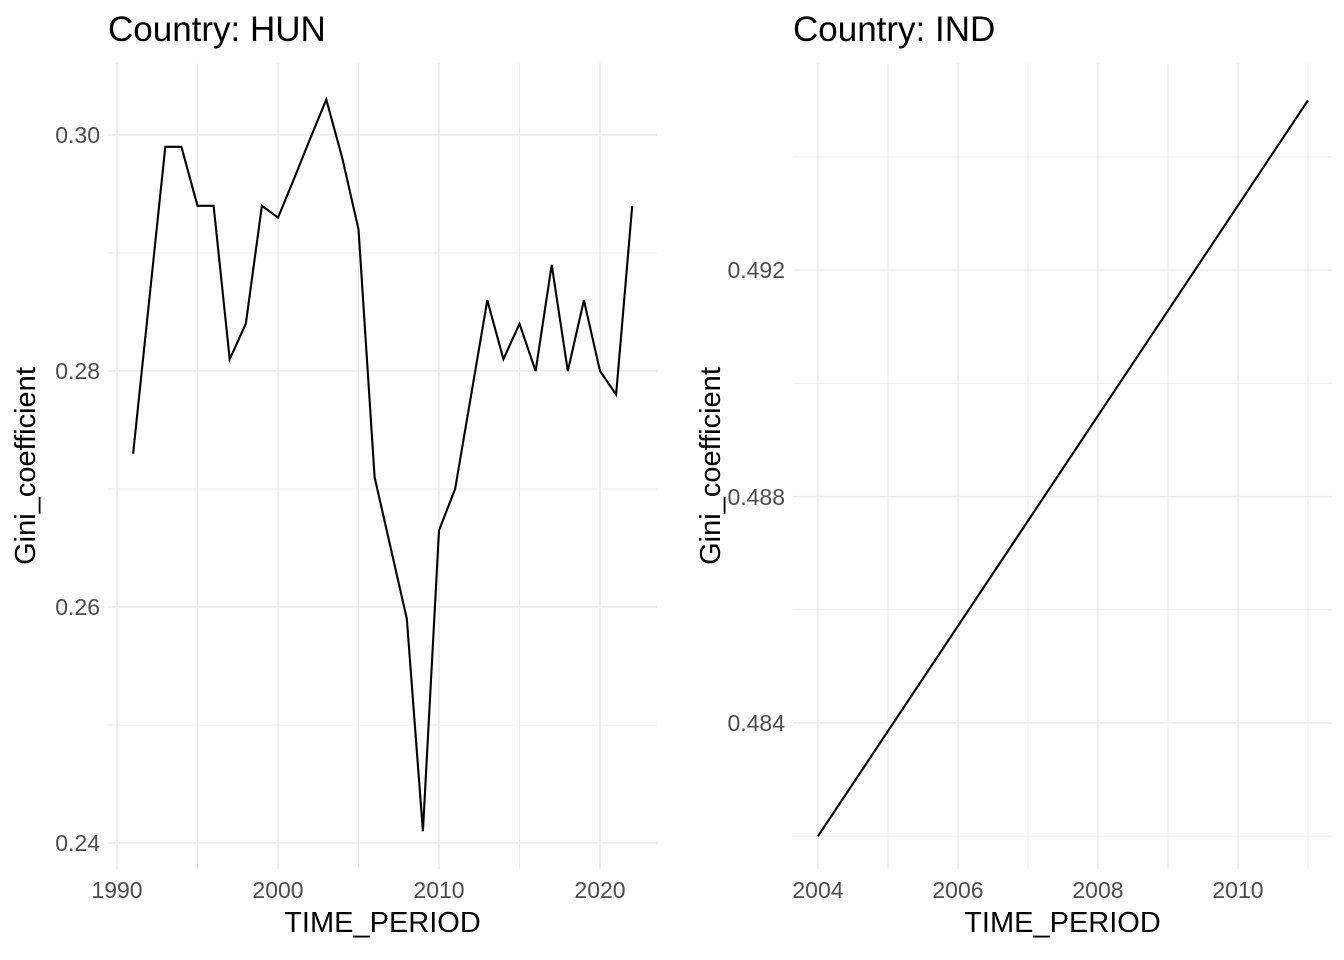 The height and width of the screenshot is (960, 1344). Describe the element at coordinates (77, 134) in the screenshot. I see `y-tick-label: 0.30` at that location.